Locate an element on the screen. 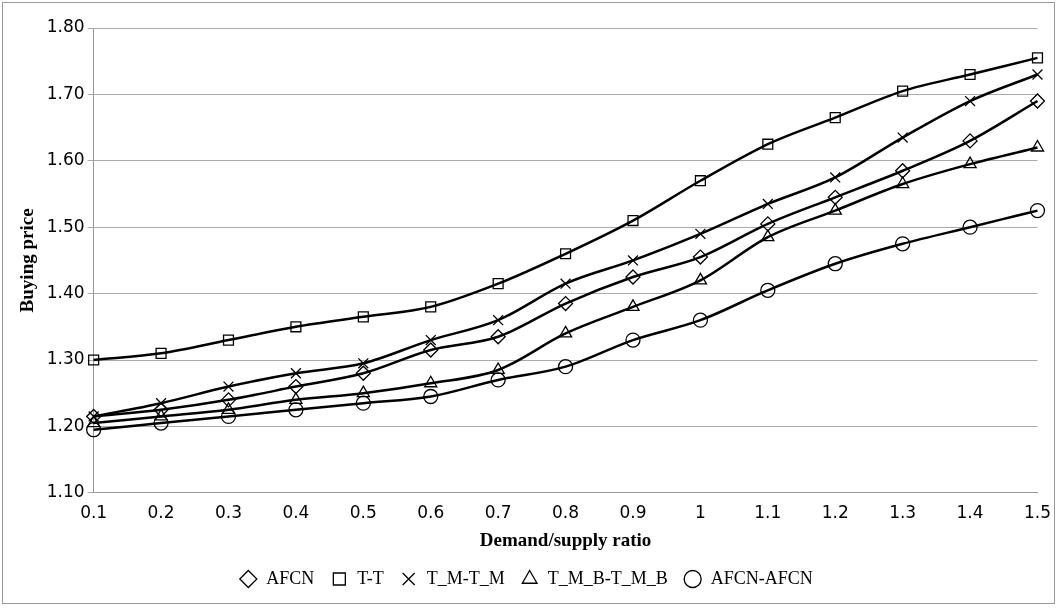 The height and width of the screenshot is (608, 1059). y-tick-label: 1.30 is located at coordinates (65, 358).